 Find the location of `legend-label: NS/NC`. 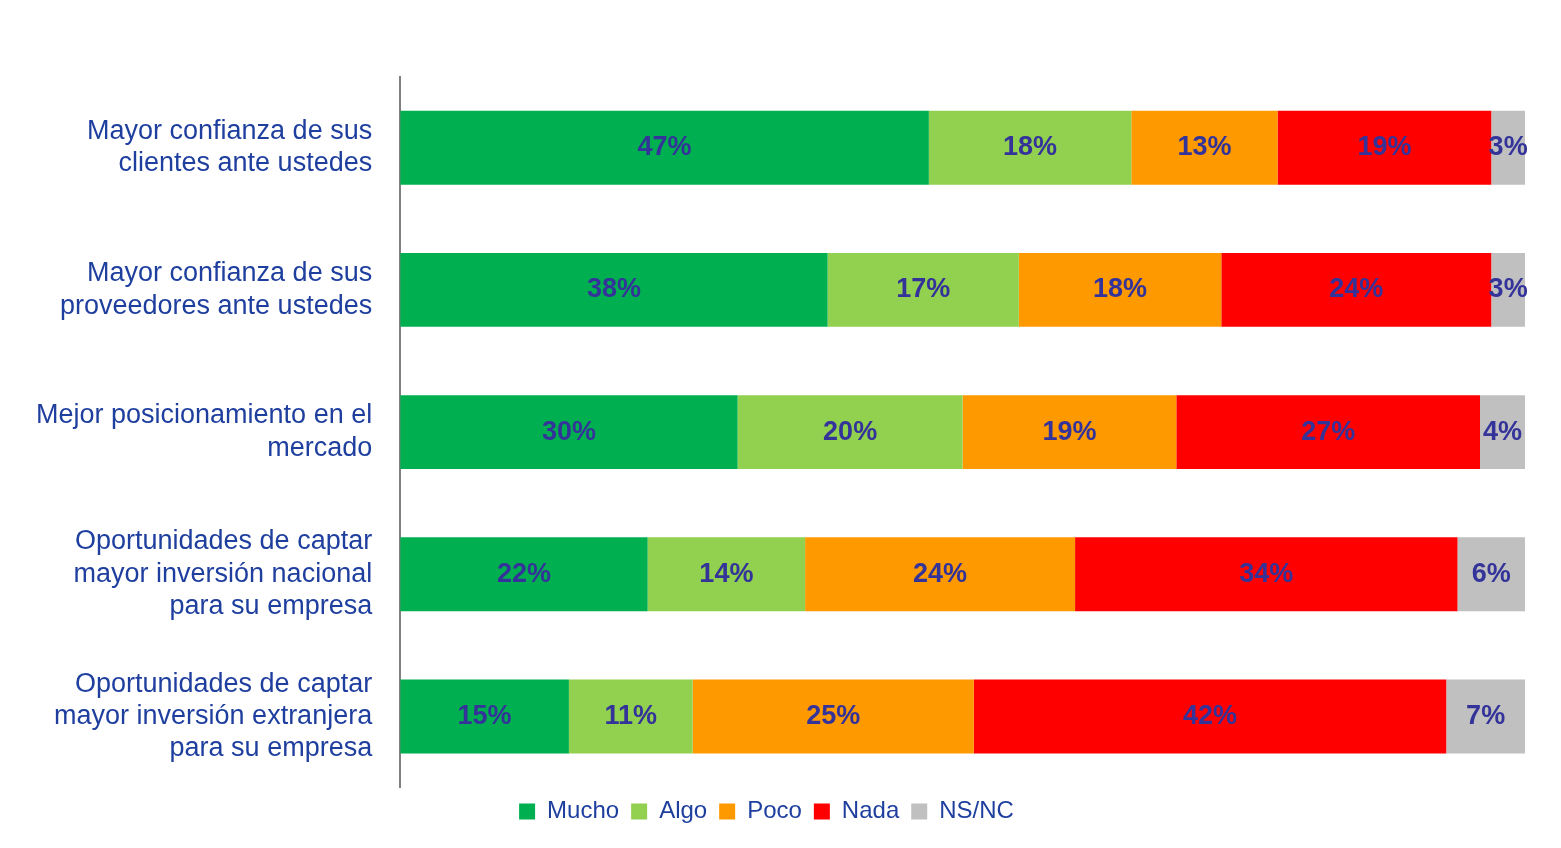

legend-label: NS/NC is located at coordinates (976, 810).